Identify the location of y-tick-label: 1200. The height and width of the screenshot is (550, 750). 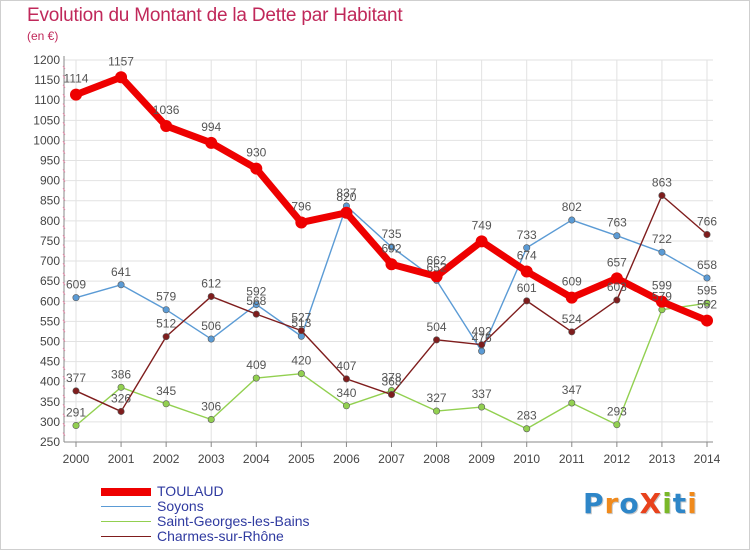
(46, 60).